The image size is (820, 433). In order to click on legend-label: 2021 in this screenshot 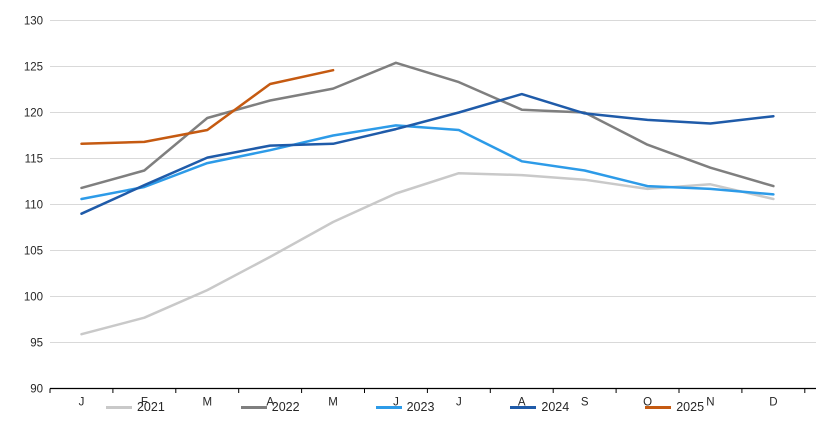, I will do `click(150, 407)`.